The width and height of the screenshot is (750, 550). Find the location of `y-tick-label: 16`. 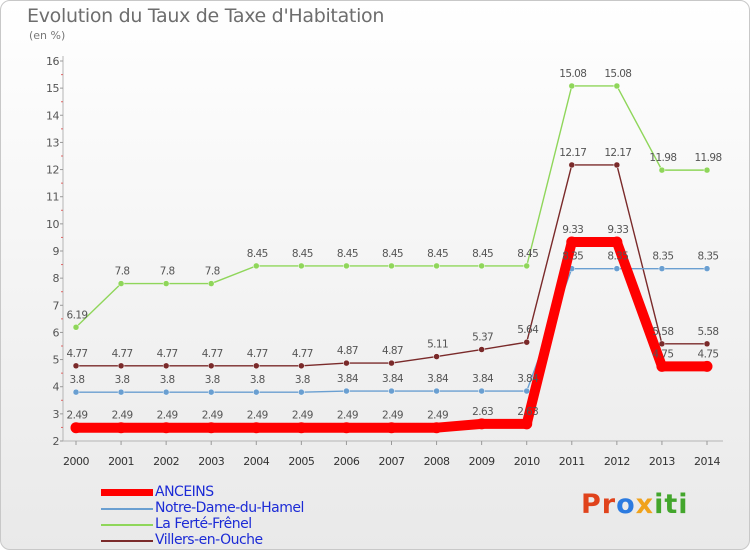

y-tick-label: 16 is located at coordinates (52, 61).